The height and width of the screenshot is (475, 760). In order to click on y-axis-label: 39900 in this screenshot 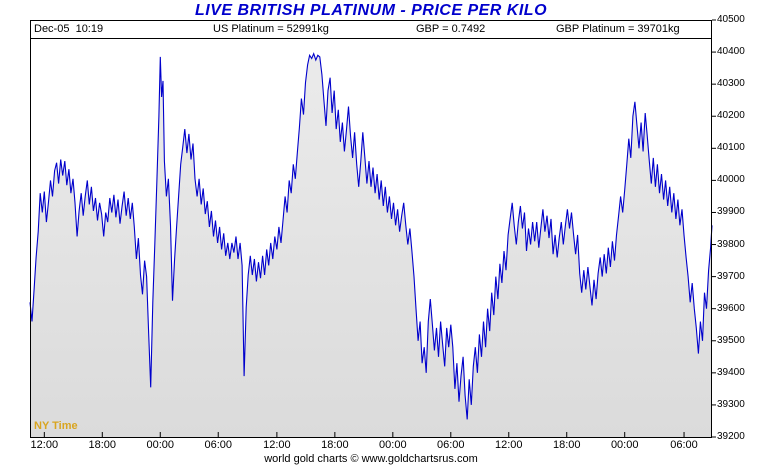, I will do `click(731, 212)`.